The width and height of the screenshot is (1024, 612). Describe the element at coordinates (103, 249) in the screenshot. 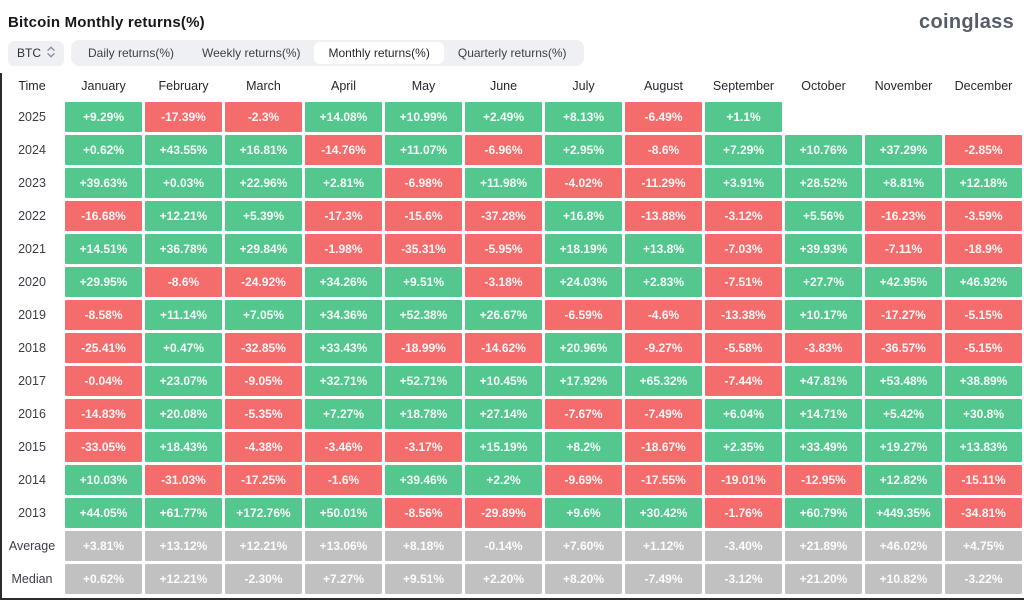

I see `return-cell: +14.51%` at that location.